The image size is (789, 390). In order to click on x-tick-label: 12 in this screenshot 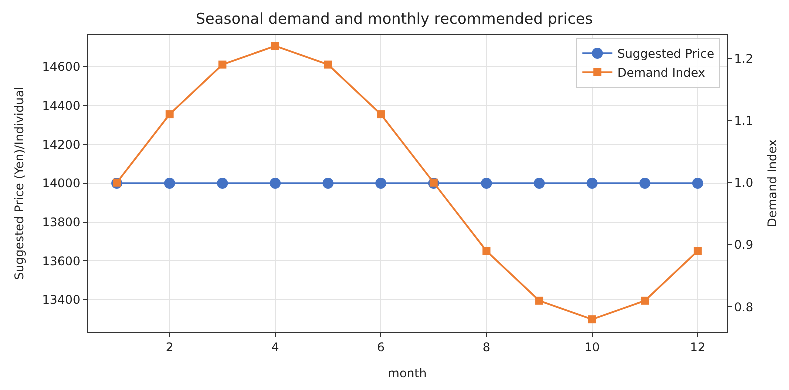, I will do `click(698, 347)`.